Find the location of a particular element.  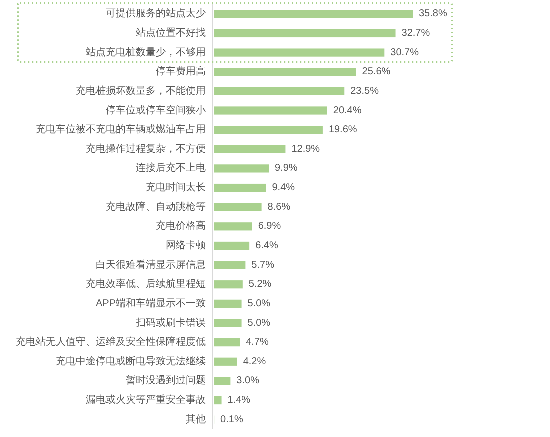

y-tick-label: 充电时间太长 is located at coordinates (176, 188).